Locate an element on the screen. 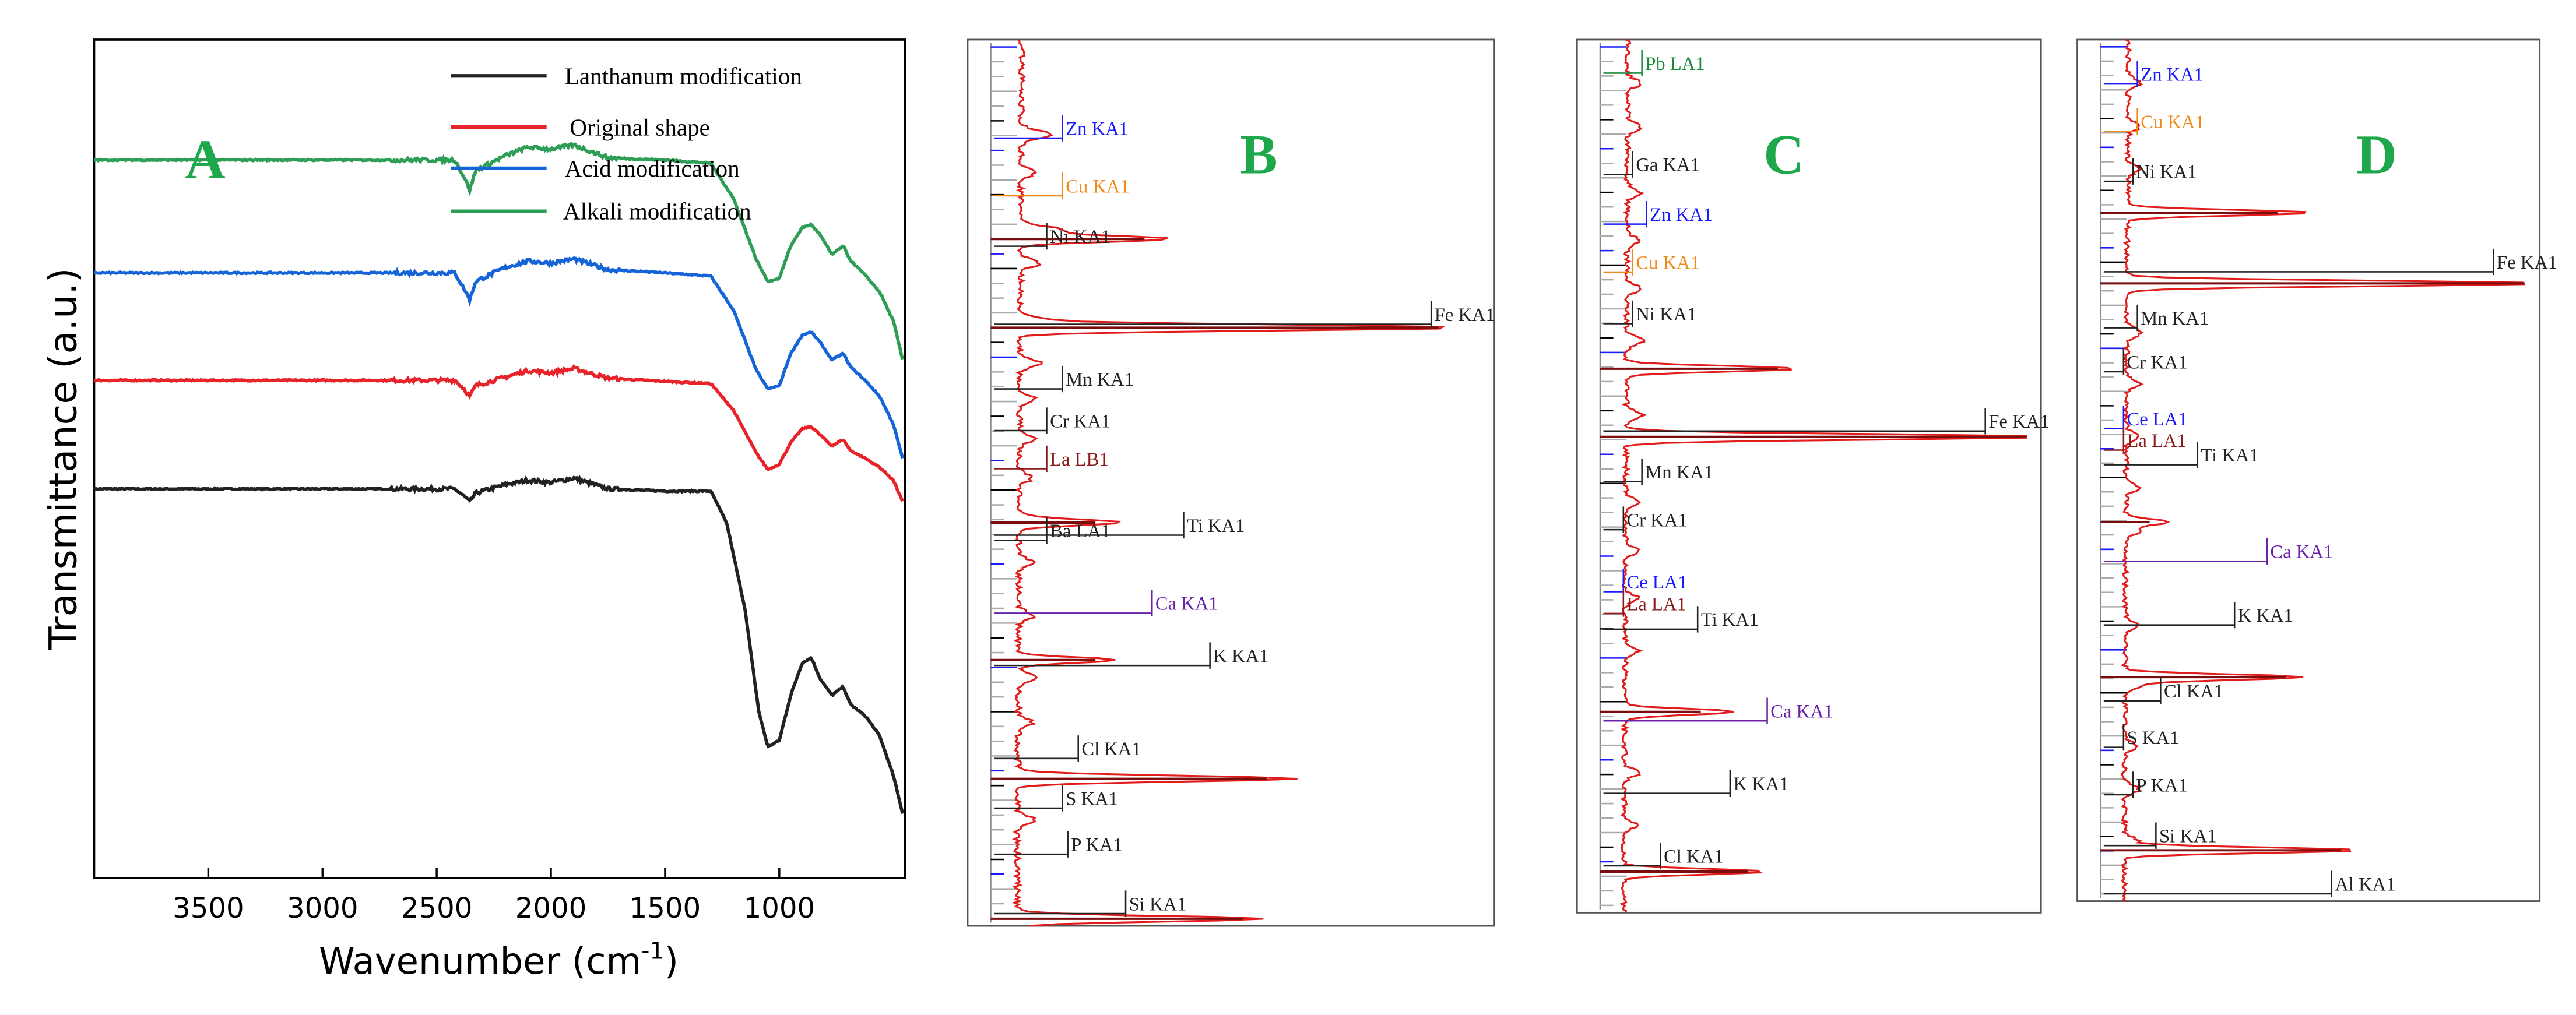 The height and width of the screenshot is (1015, 2576). peak-label: Al KA1 is located at coordinates (2365, 884).